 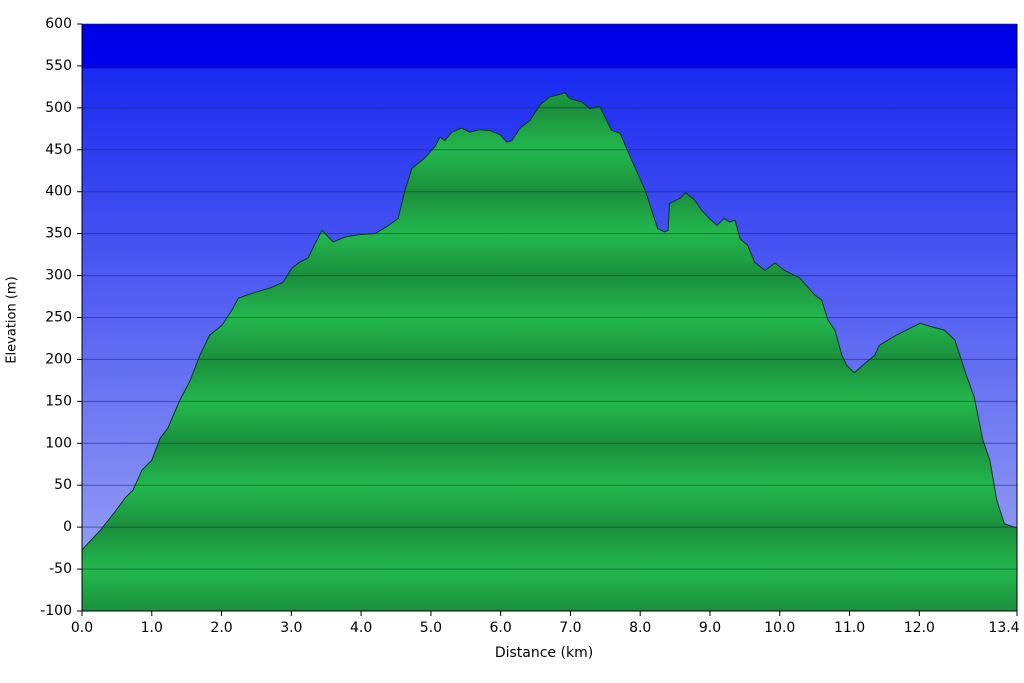 What do you see at coordinates (849, 628) in the screenshot?
I see `x-tick-label: 11.0` at bounding box center [849, 628].